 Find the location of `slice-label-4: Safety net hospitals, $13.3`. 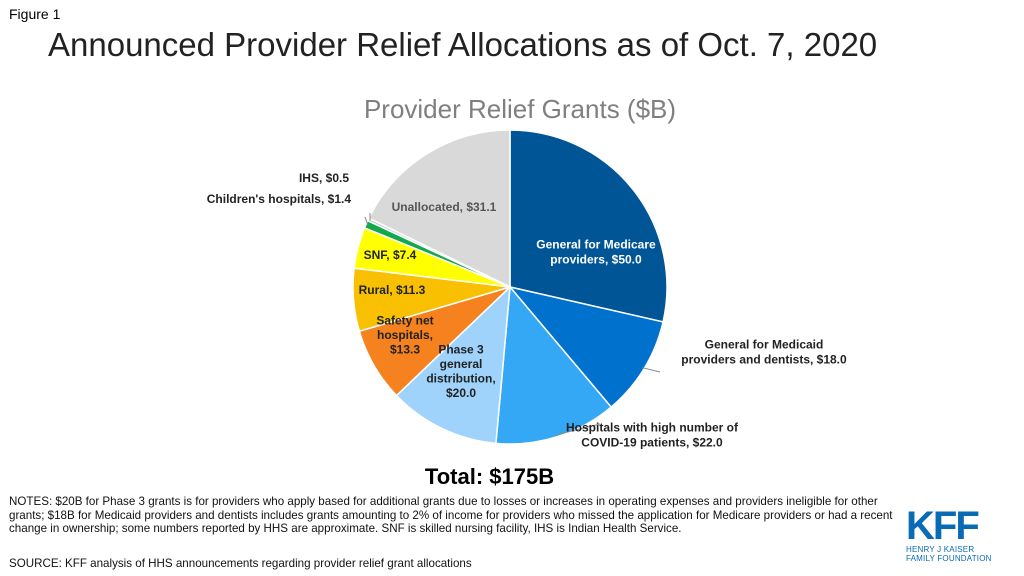

slice-label-4: Safety net hospitals, $13.3 is located at coordinates (404, 335).